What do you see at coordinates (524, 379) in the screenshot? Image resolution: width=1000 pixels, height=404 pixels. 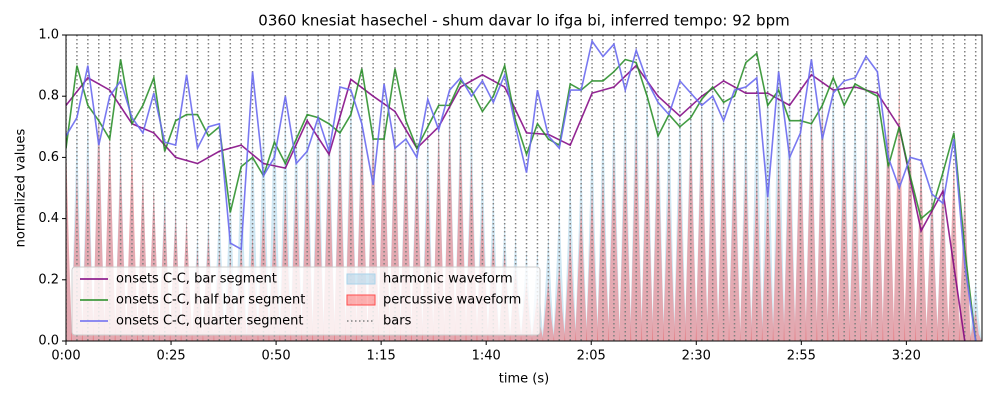 I see `x-axis-label: time (s)` at bounding box center [524, 379].